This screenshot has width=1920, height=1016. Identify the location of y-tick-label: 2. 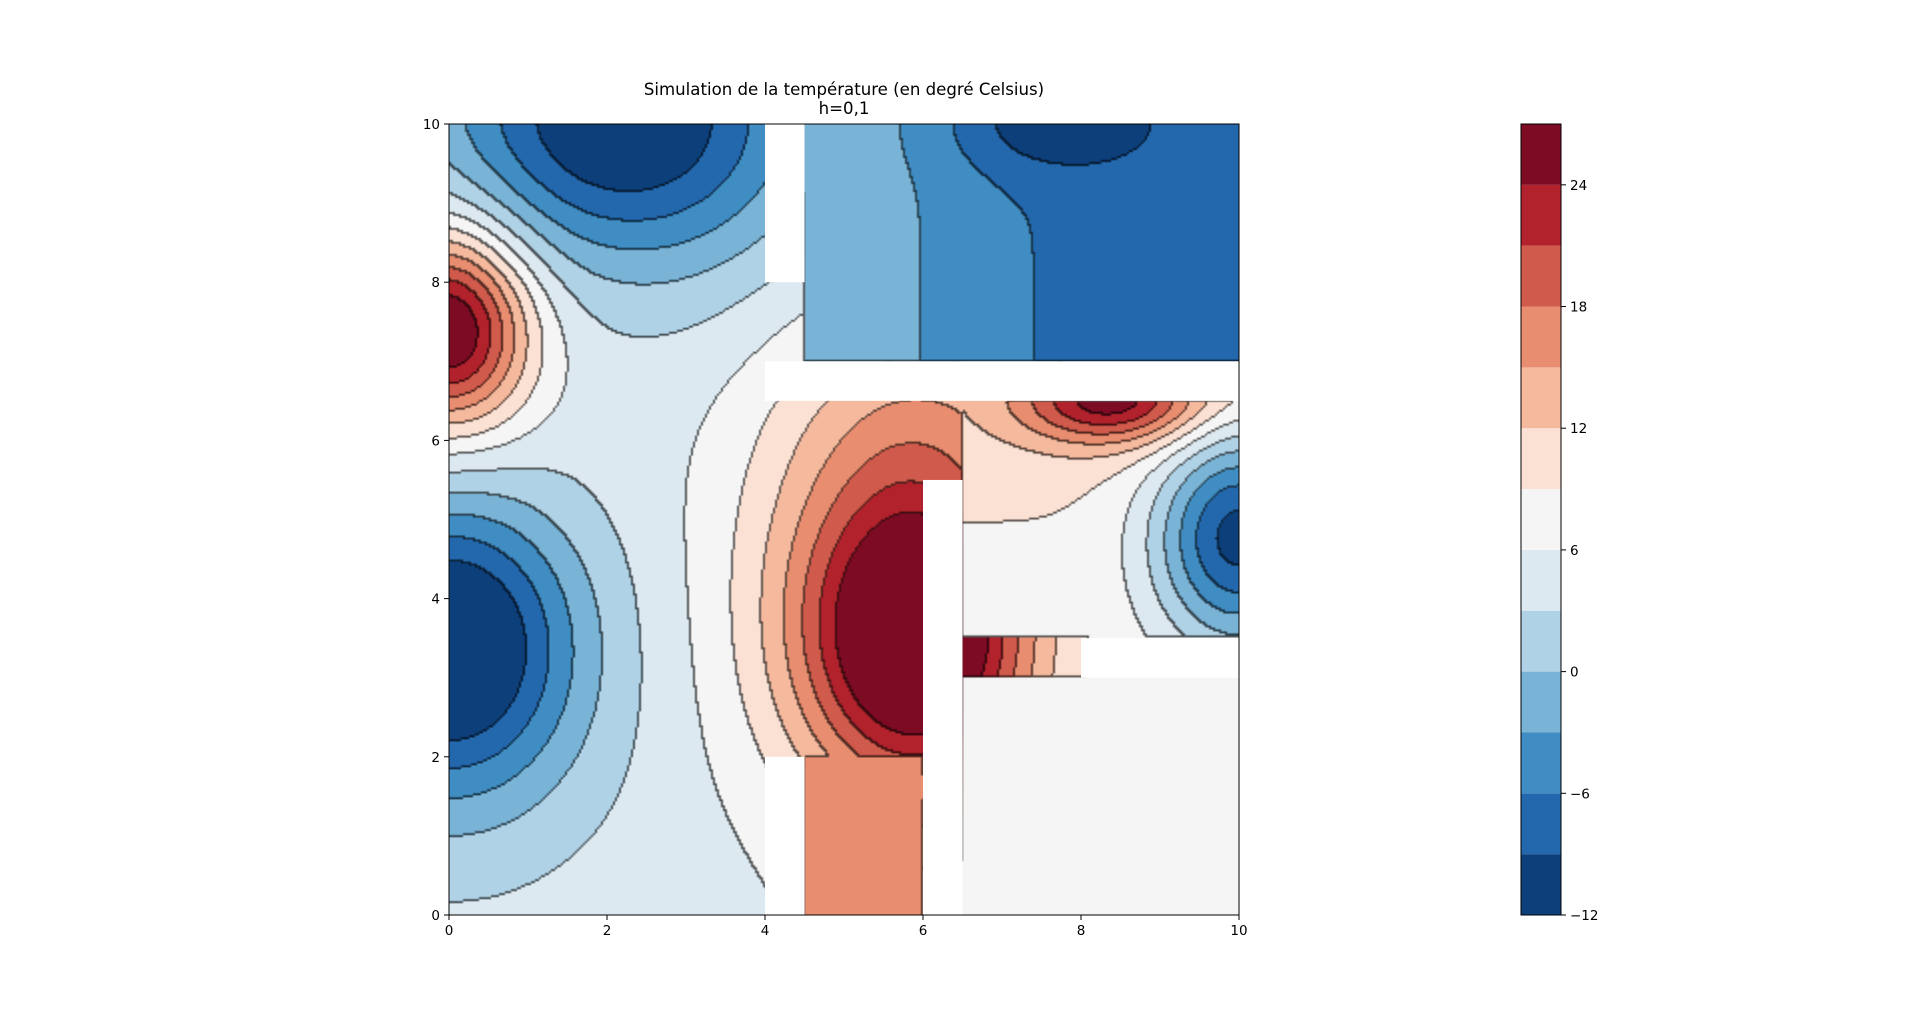
(435, 758).